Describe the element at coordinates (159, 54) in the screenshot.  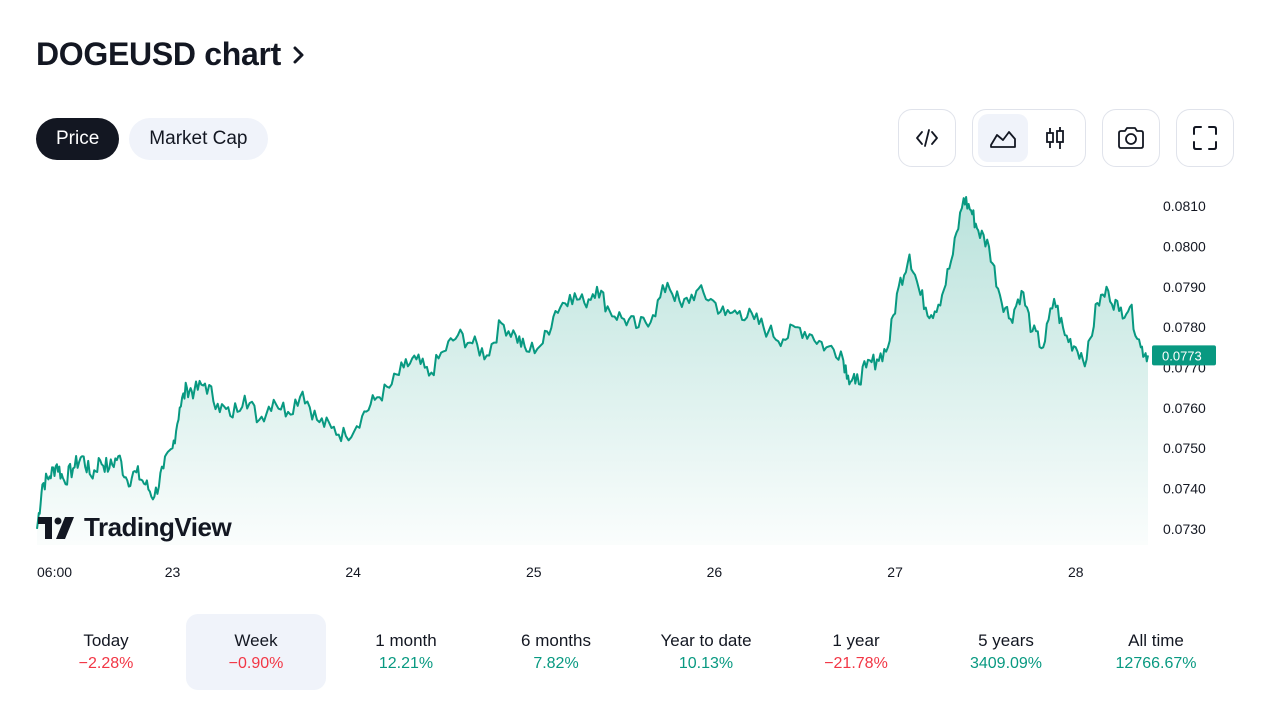
I see `page-title: DOGEUSD chart` at that location.